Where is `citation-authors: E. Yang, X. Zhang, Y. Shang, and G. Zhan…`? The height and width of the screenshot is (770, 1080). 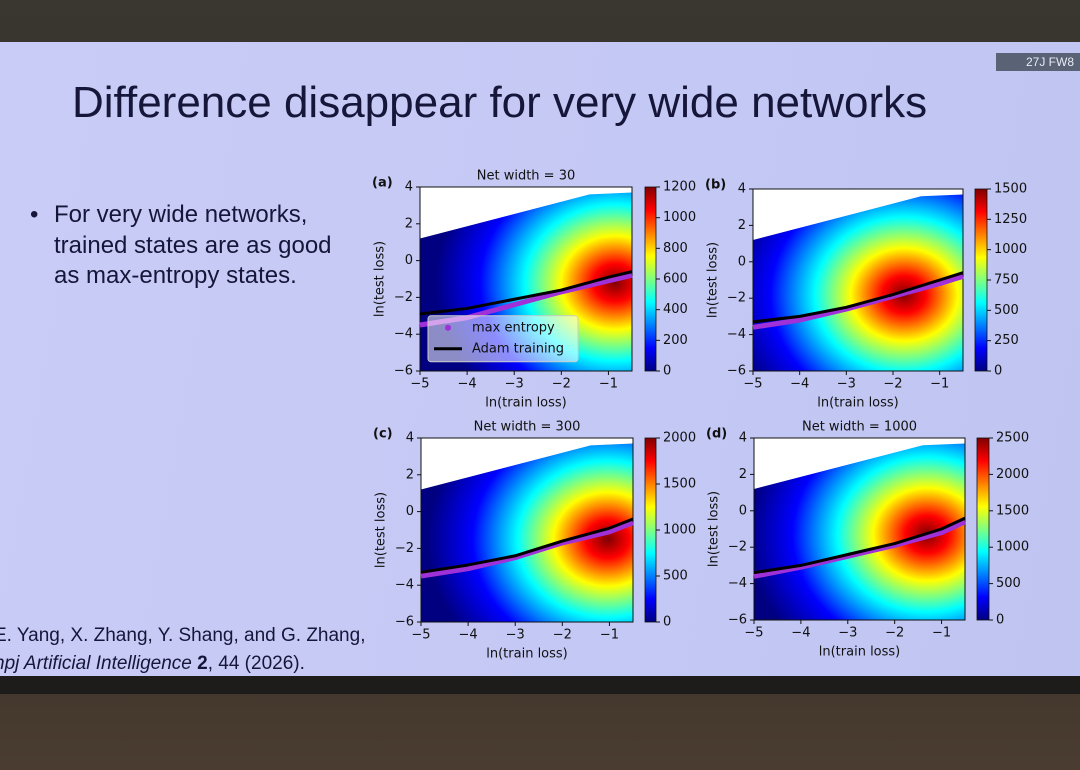
citation-authors: E. Yang, X. Zhang, Y. Shang, and G. Zhan… is located at coordinates (183, 635).